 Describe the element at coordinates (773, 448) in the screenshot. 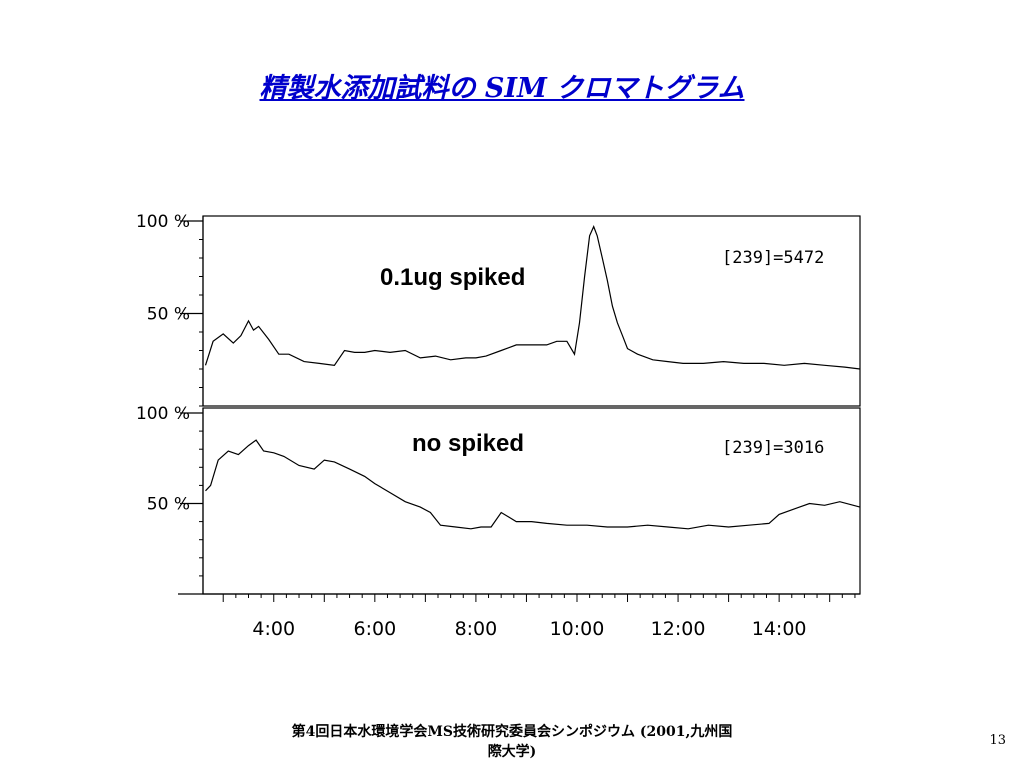

I see `ion-label-bottom: [239]=3016` at that location.